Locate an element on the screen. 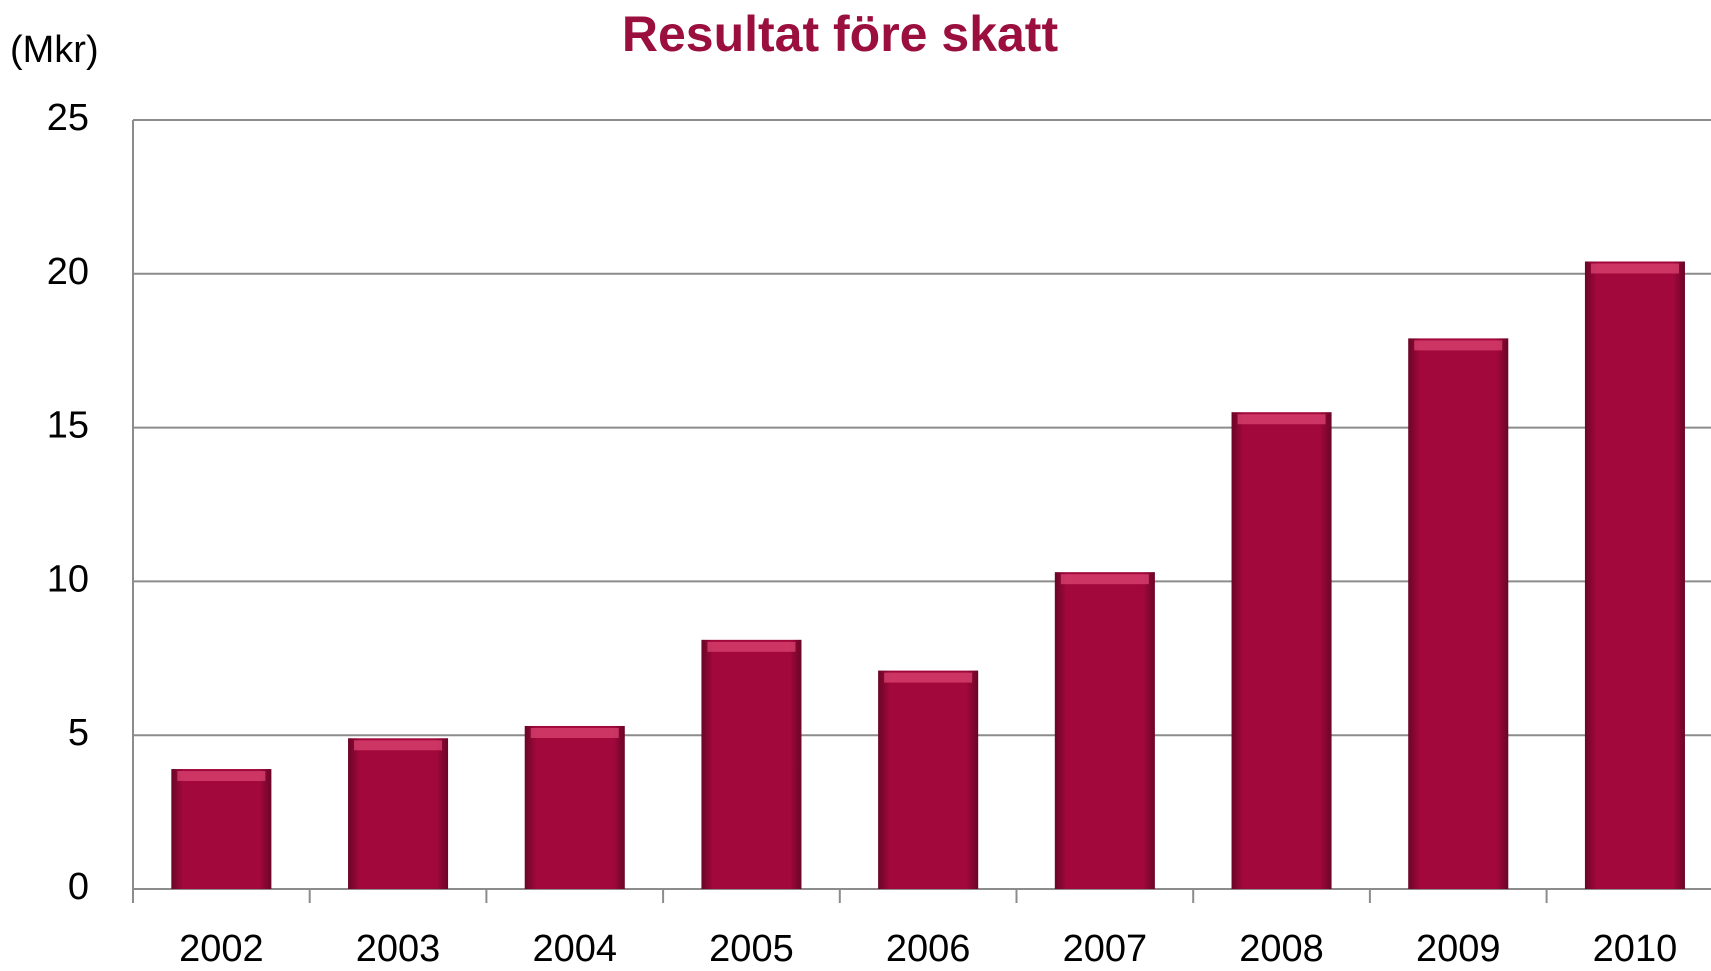 The image size is (1711, 971). x-tick-label: 2003 is located at coordinates (398, 949).